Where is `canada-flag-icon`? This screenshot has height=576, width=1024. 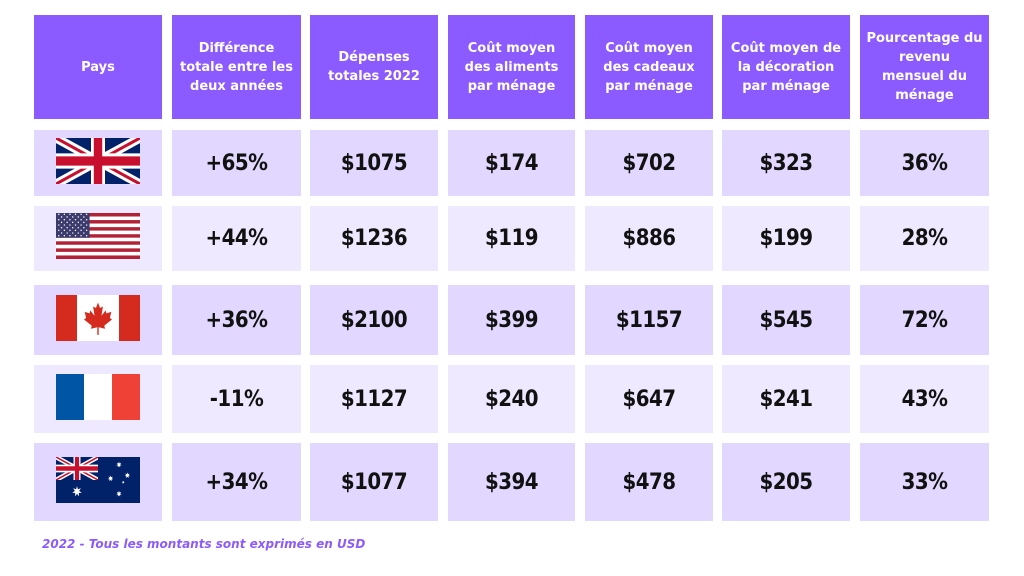
canada-flag-icon is located at coordinates (98, 320).